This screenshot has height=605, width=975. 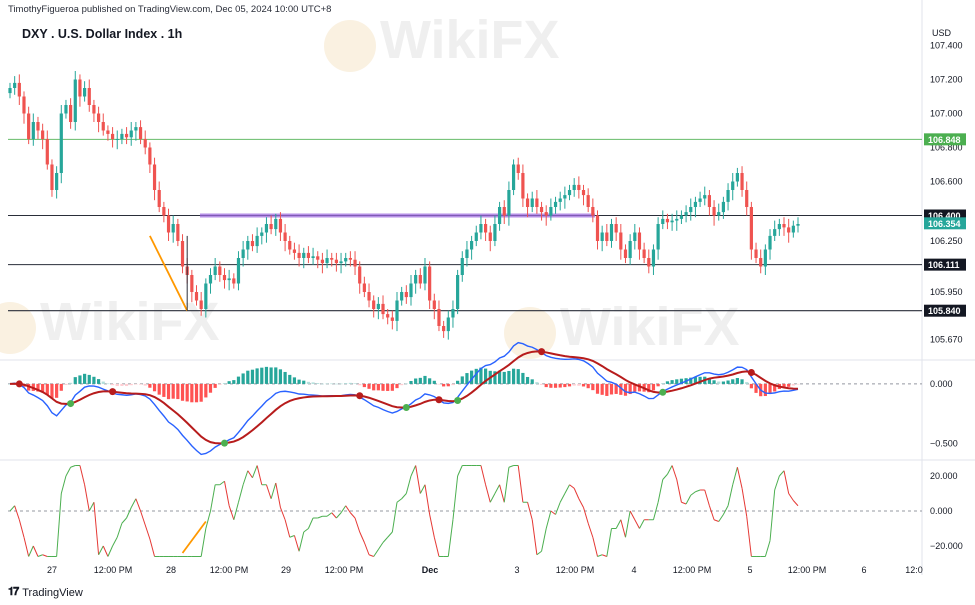 What do you see at coordinates (113, 392) in the screenshot?
I see `crossover-dot` at bounding box center [113, 392].